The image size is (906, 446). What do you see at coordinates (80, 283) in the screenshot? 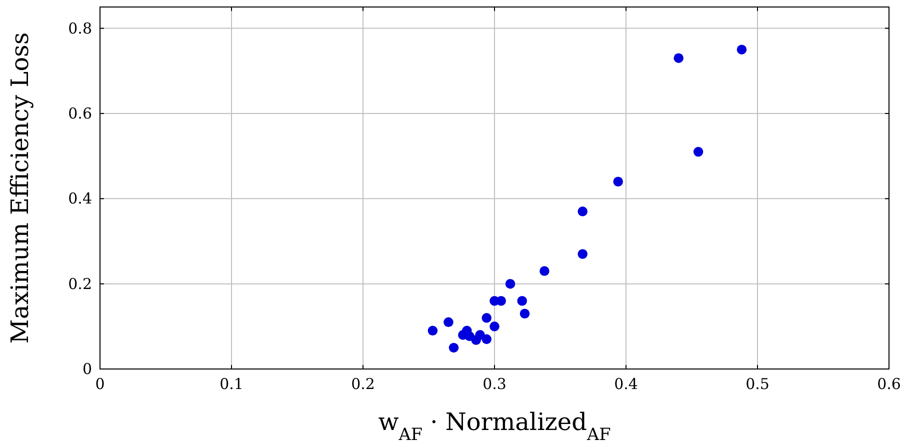
I see `y-tick-label: 0.2` at bounding box center [80, 283].